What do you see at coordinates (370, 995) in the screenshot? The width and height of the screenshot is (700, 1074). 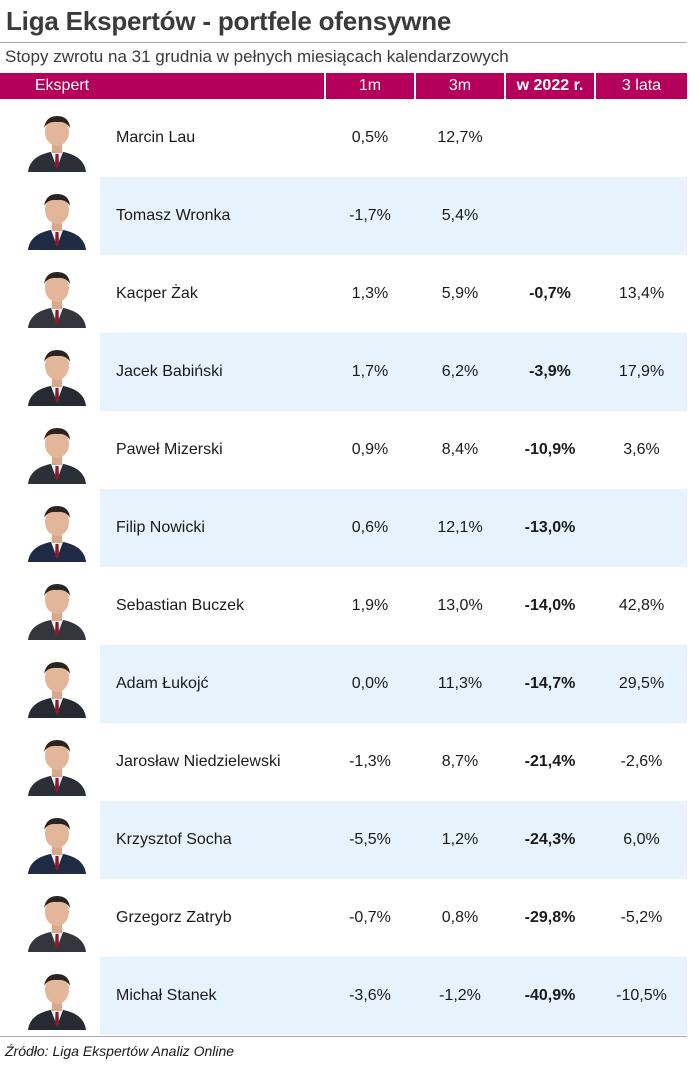 I see `return-1m: -3,6%` at bounding box center [370, 995].